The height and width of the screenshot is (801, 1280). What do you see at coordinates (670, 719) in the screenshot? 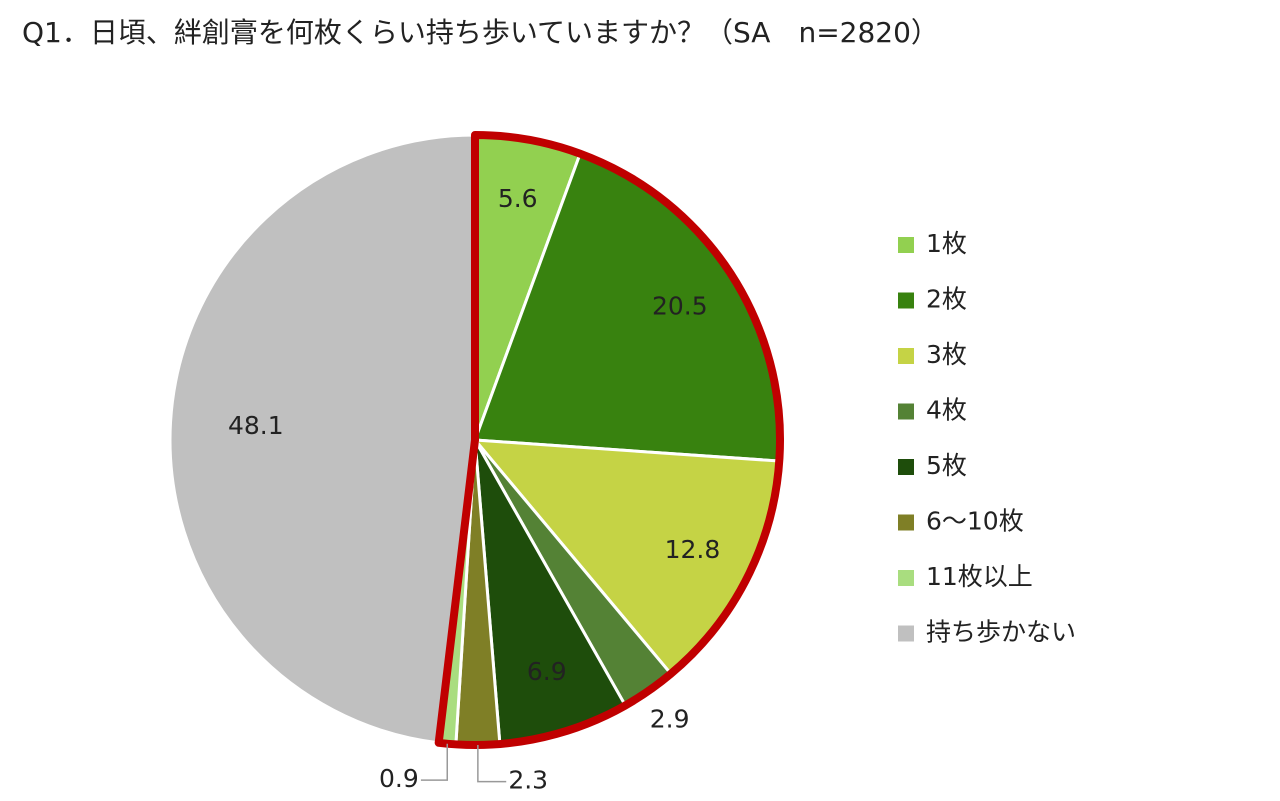
I see `data-label: 2.9` at bounding box center [670, 719].